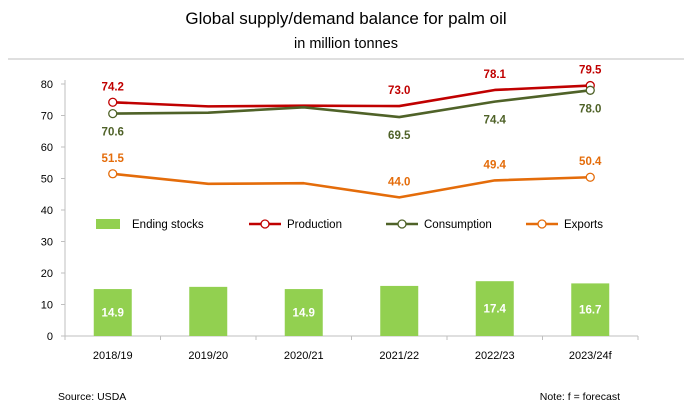 The height and width of the screenshot is (419, 692). What do you see at coordinates (399, 356) in the screenshot?
I see `x-tick-label: 2021/22` at bounding box center [399, 356].